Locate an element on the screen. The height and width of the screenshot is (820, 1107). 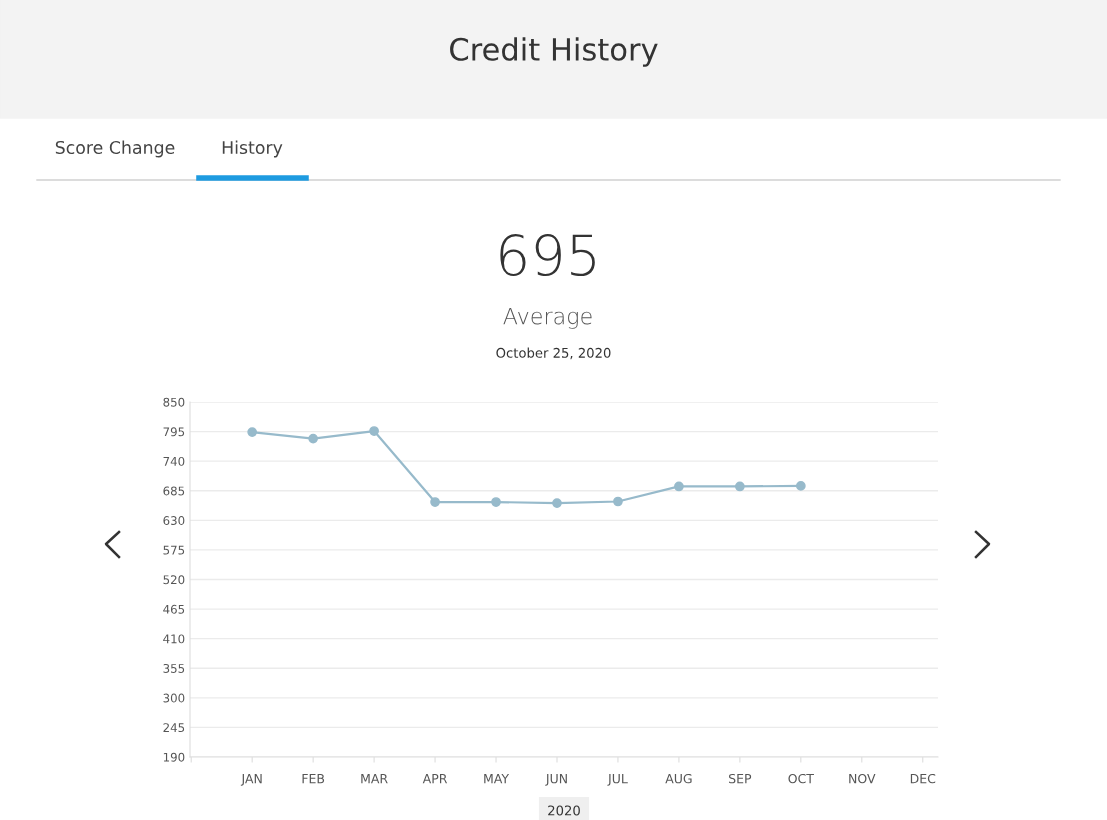
x-tick-label: MAR is located at coordinates (374, 779).